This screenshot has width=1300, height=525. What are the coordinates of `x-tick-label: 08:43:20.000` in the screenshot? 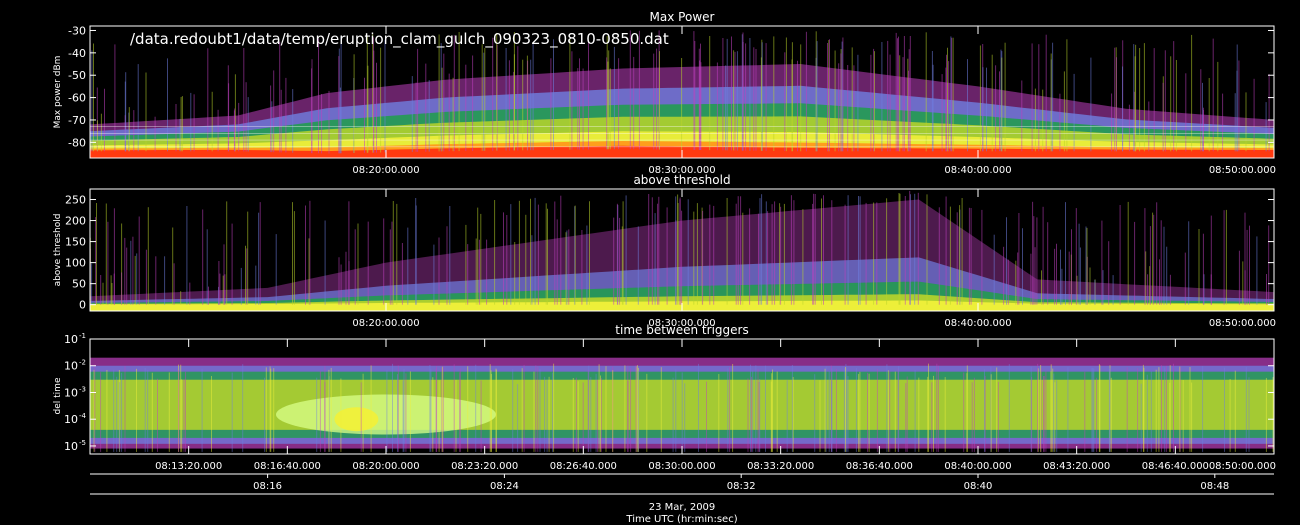 It's located at (1076, 466).